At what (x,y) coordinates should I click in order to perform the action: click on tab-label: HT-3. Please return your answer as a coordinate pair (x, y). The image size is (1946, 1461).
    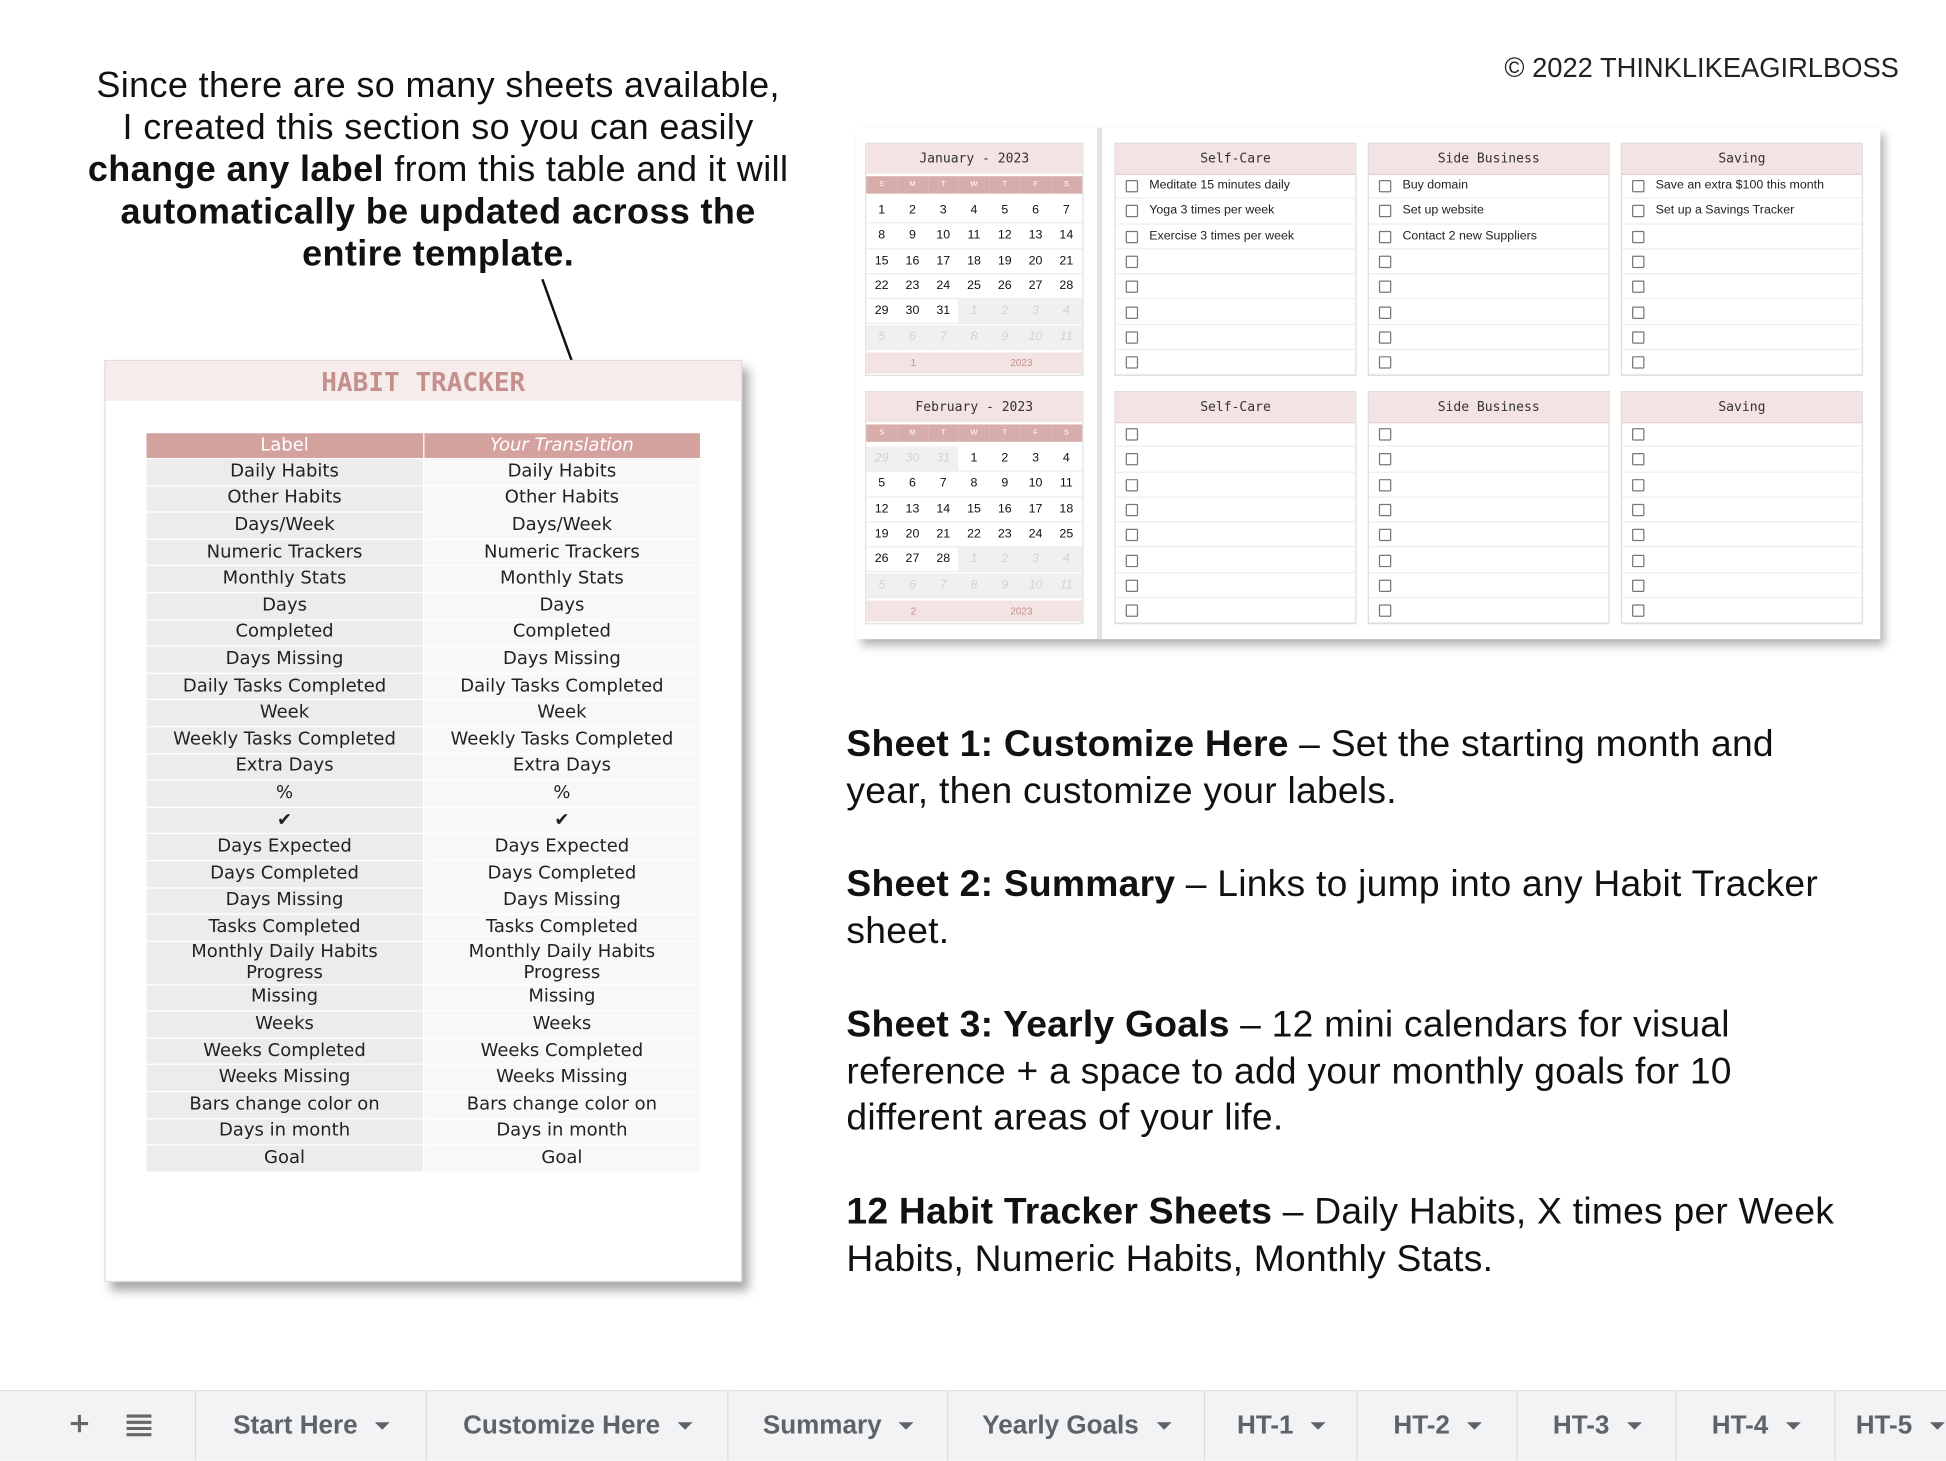
    Looking at the image, I should click on (1581, 1425).